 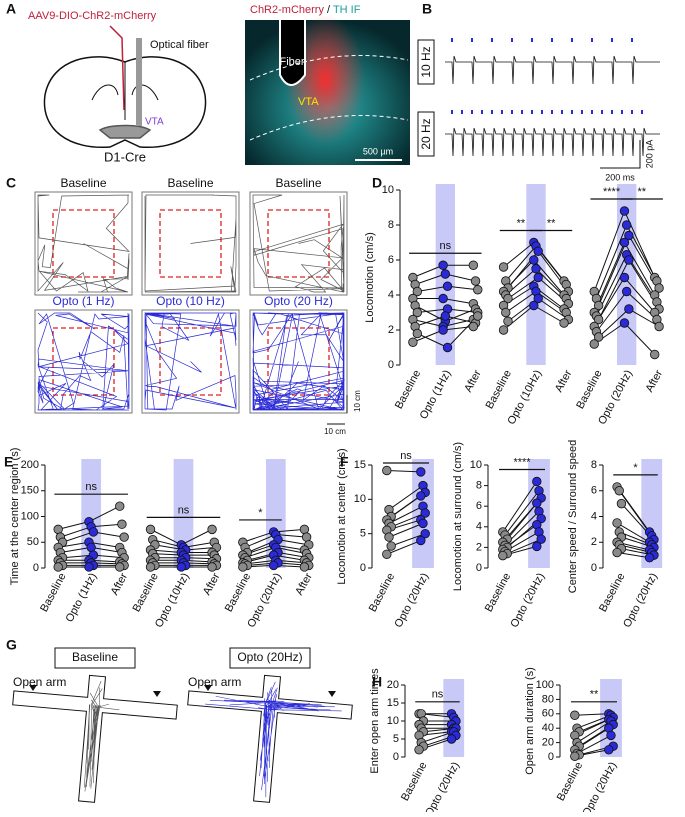 I want to click on sig-label: ****, so click(x=522, y=462).